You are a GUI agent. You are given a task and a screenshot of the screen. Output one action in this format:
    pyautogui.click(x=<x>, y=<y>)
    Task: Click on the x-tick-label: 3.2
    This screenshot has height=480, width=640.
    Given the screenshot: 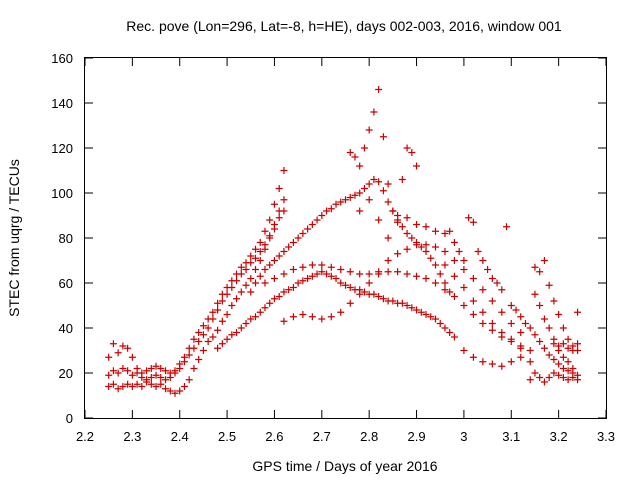 What is the action you would take?
    pyautogui.click(x=559, y=436)
    